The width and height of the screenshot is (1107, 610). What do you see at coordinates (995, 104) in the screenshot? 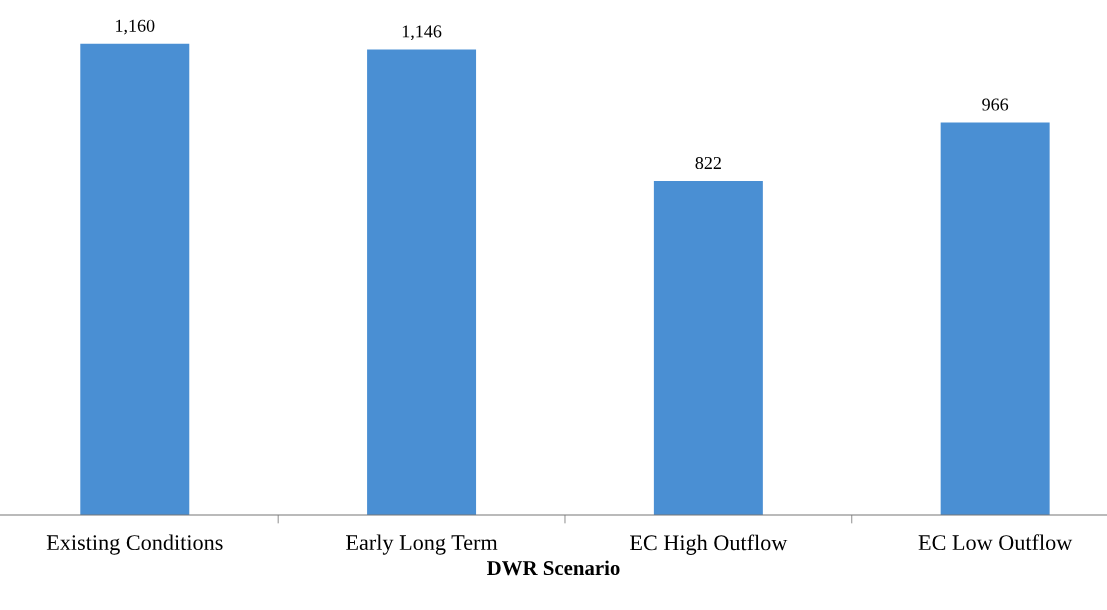
I see `data-label: 966` at bounding box center [995, 104].